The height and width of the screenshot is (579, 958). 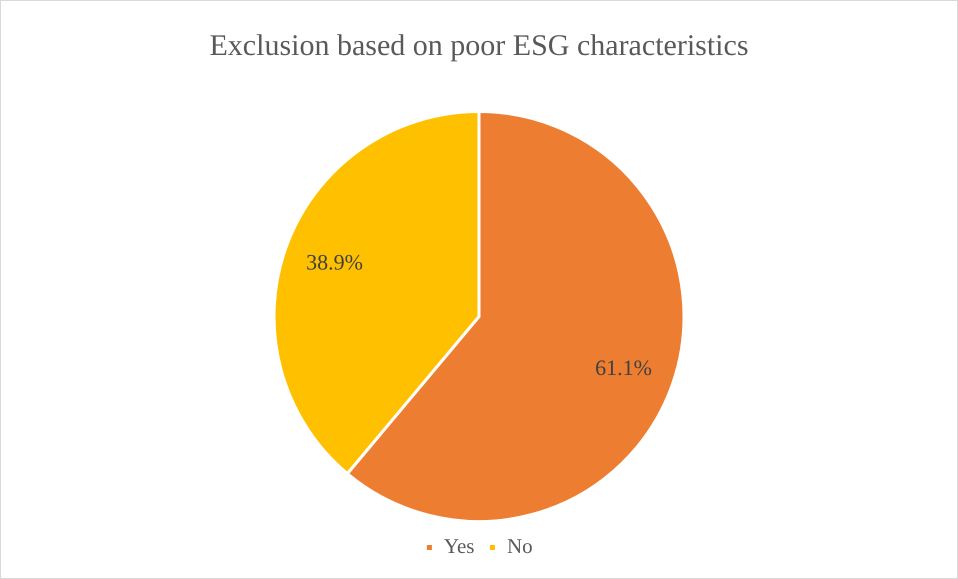 I want to click on data-label: 38.9%, so click(x=334, y=262).